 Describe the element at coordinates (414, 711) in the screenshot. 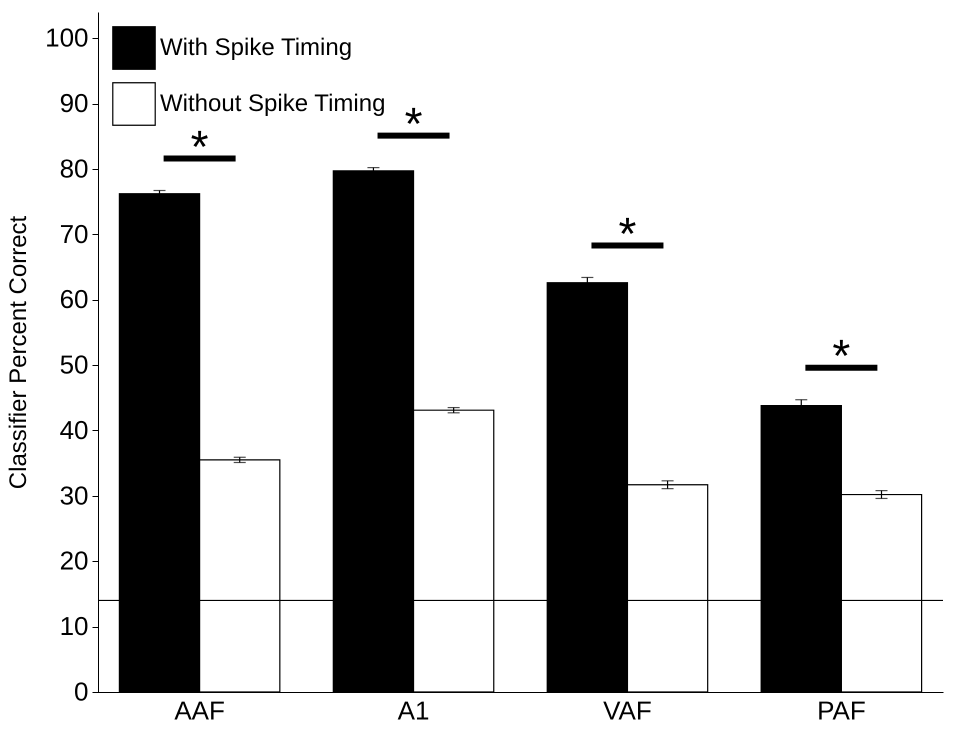

I see `x-tick-label: A1` at that location.